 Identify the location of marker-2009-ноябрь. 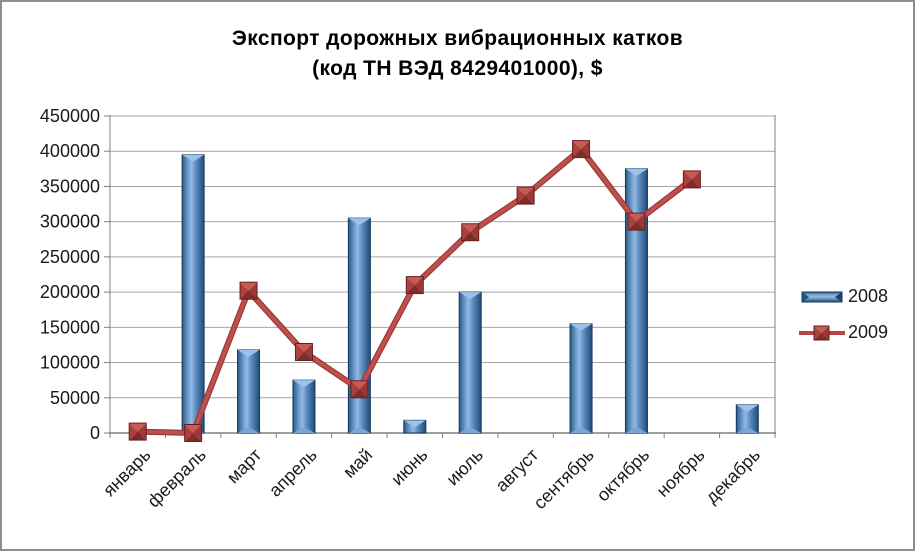
(691, 179).